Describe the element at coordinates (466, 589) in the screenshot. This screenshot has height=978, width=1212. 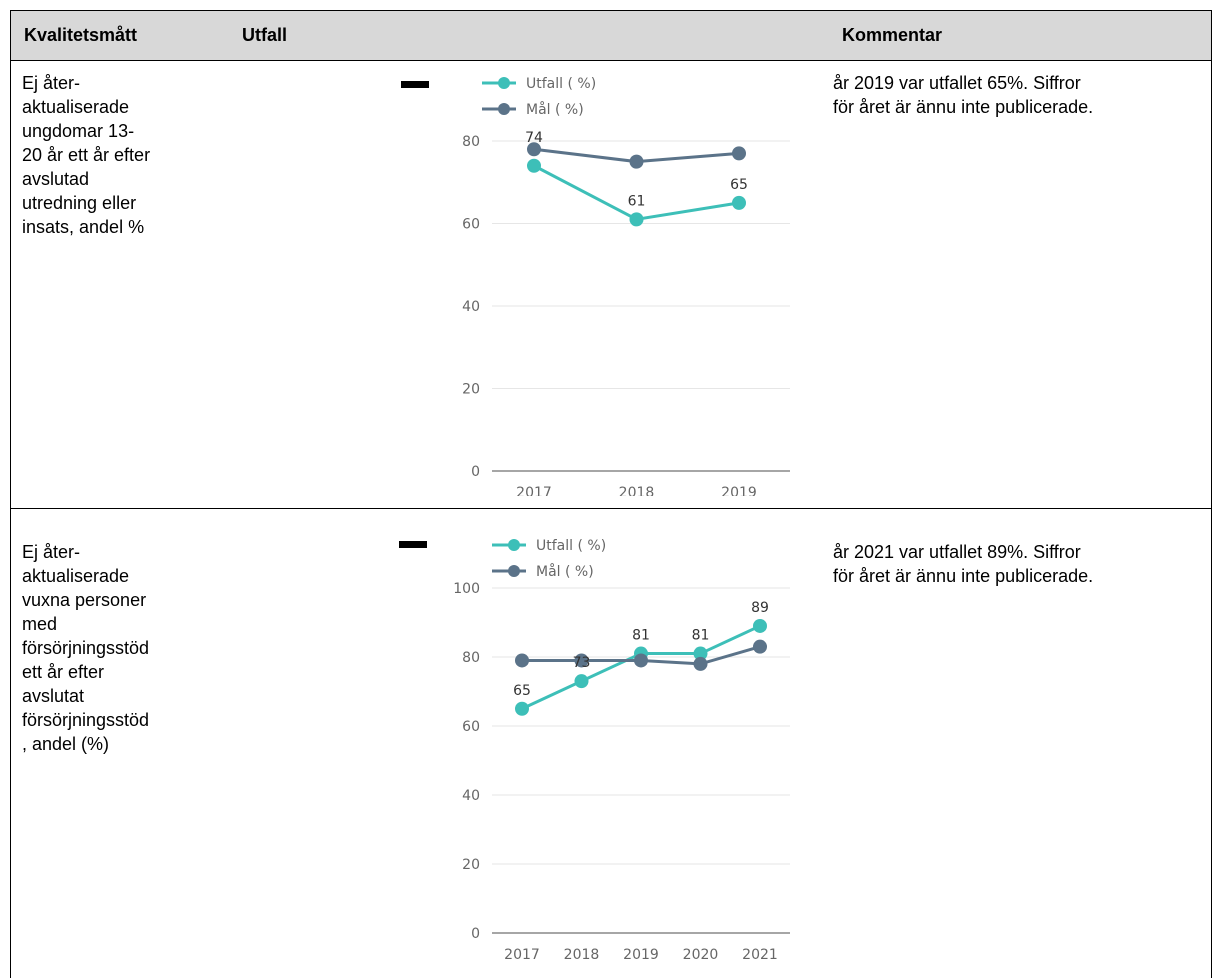
I see `y-tick-label: 100` at that location.